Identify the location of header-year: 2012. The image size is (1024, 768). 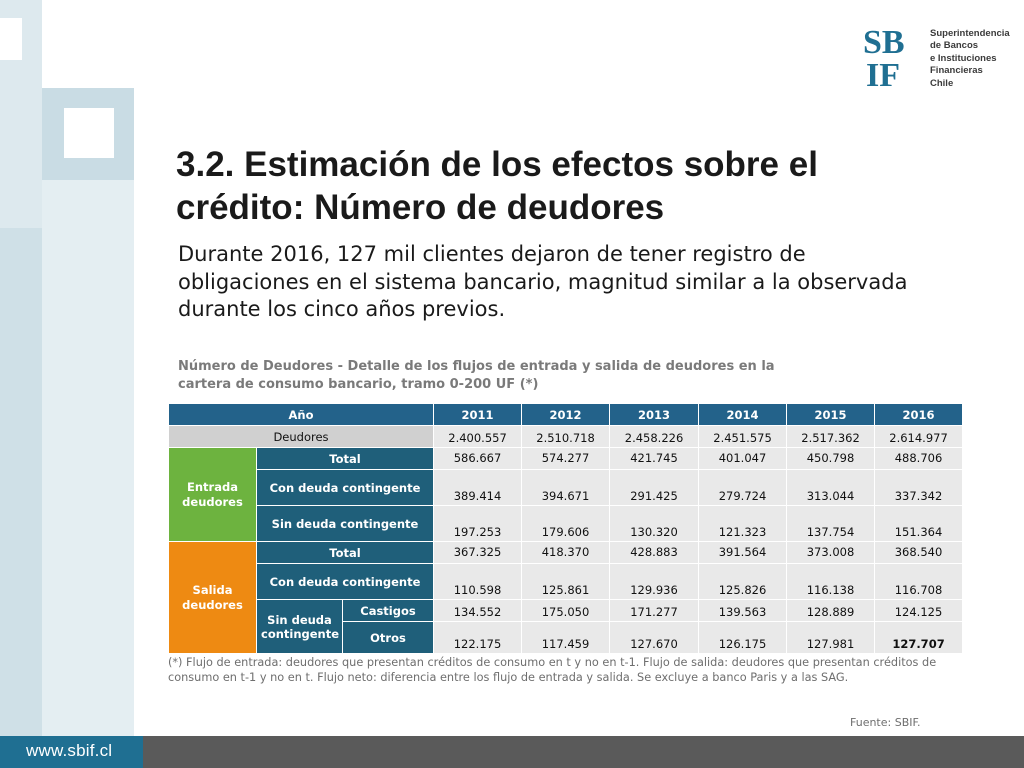
(566, 414).